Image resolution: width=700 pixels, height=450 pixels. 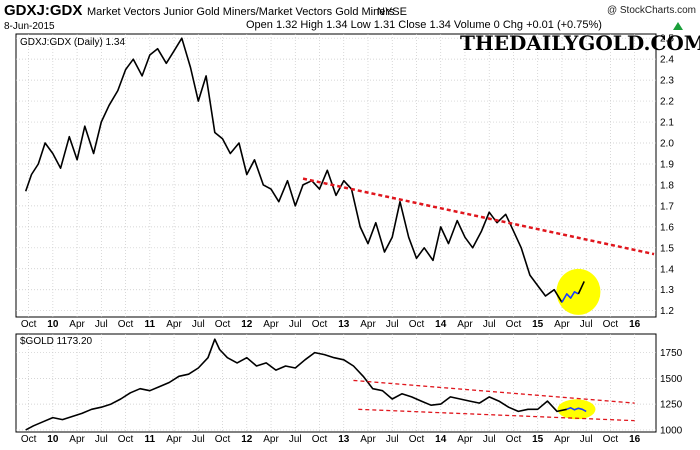 What do you see at coordinates (247, 324) in the screenshot?
I see `price-x-tick-label: 12` at bounding box center [247, 324].